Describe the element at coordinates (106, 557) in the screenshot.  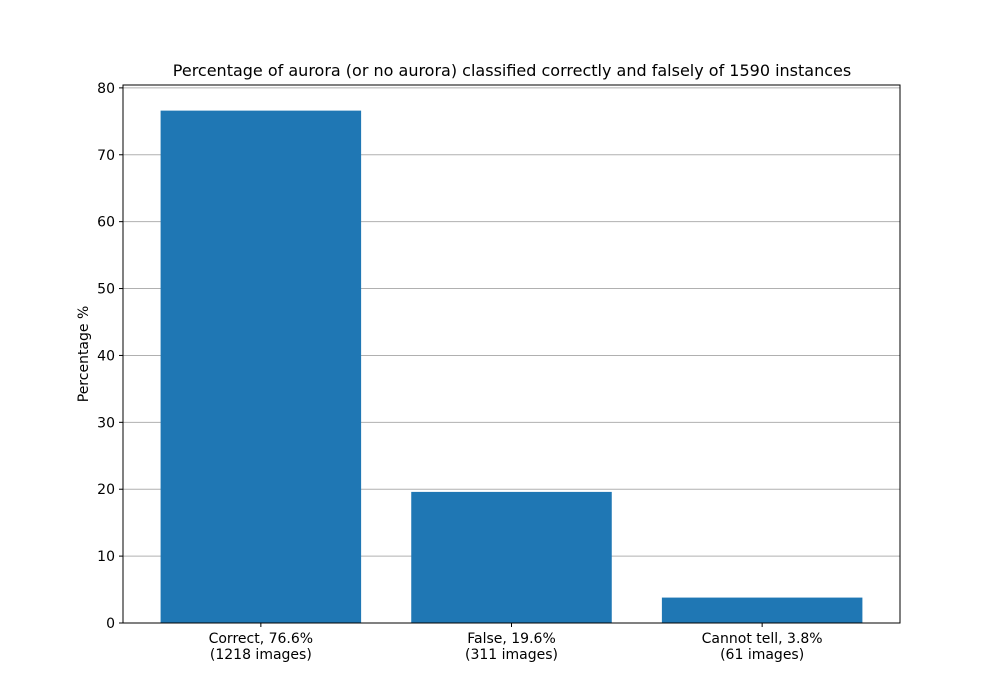
I see `y-tick-label: 10` at that location.